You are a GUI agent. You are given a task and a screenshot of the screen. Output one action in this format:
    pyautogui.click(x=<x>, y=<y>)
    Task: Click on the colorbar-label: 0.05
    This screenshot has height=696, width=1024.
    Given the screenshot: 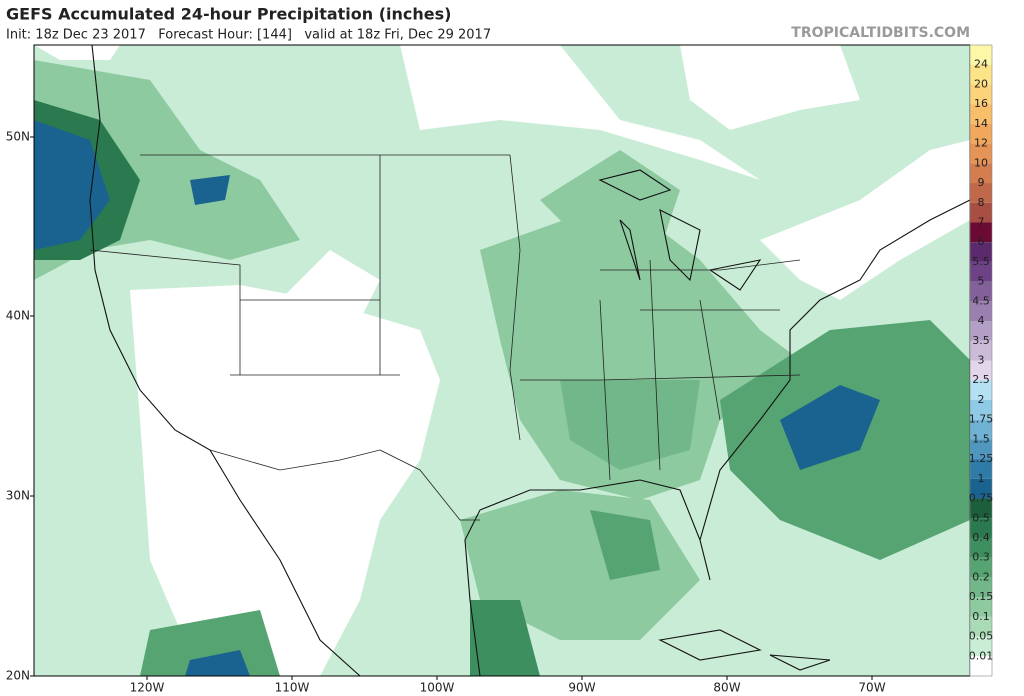 What is the action you would take?
    pyautogui.click(x=981, y=636)
    